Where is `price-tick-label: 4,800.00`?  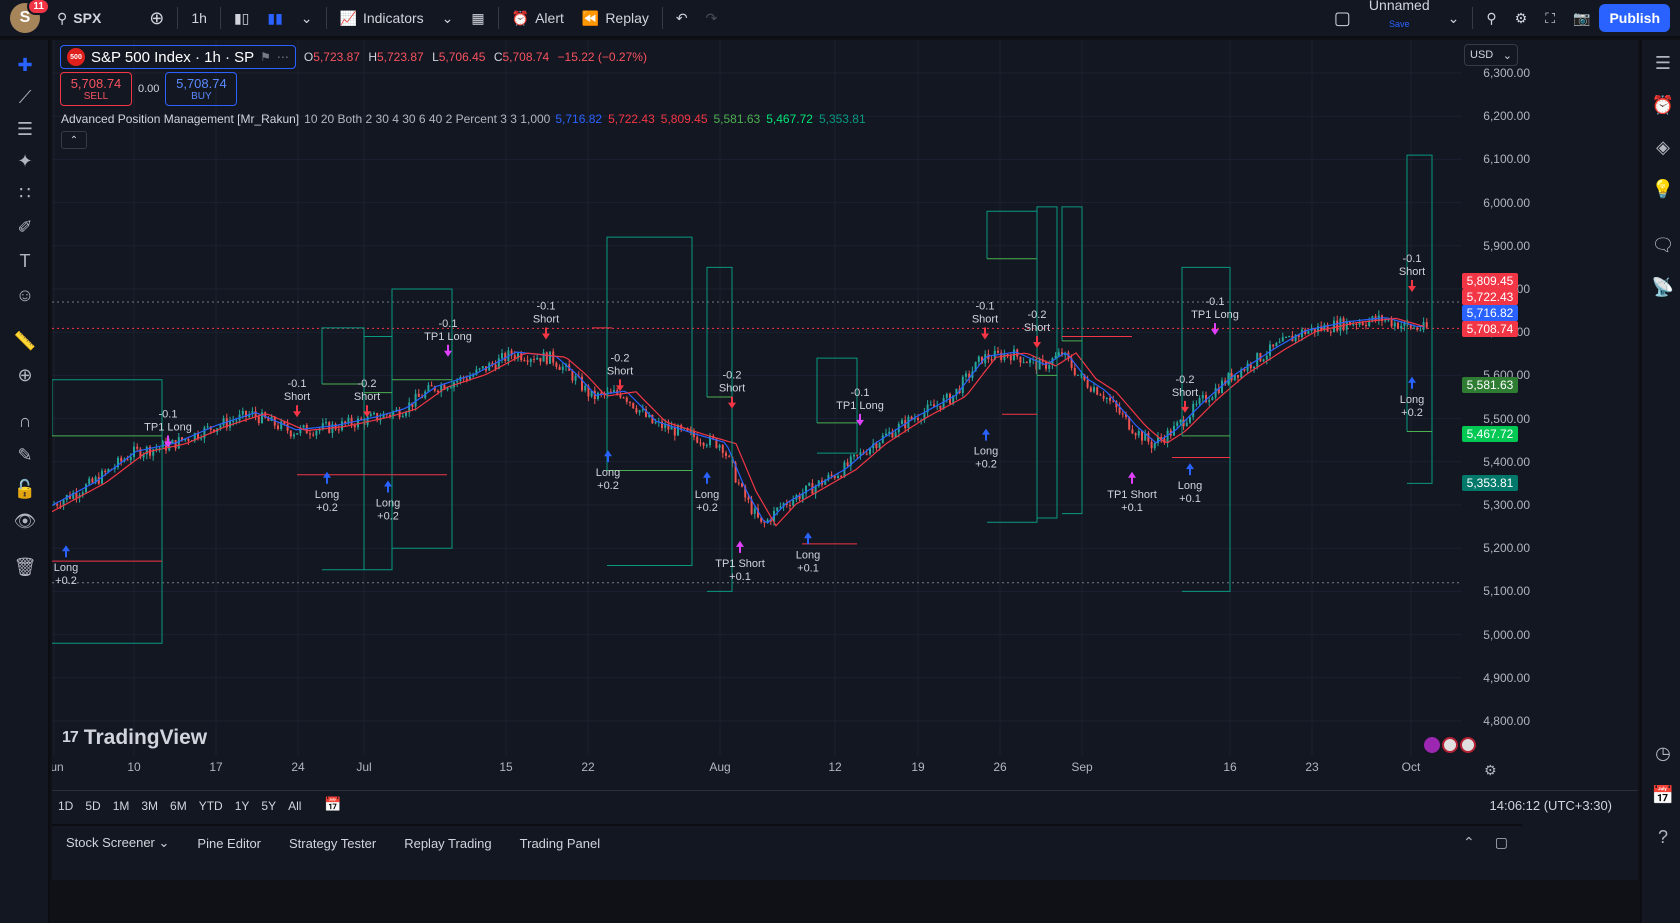 price-tick-label: 4,800.00 is located at coordinates (1506, 721).